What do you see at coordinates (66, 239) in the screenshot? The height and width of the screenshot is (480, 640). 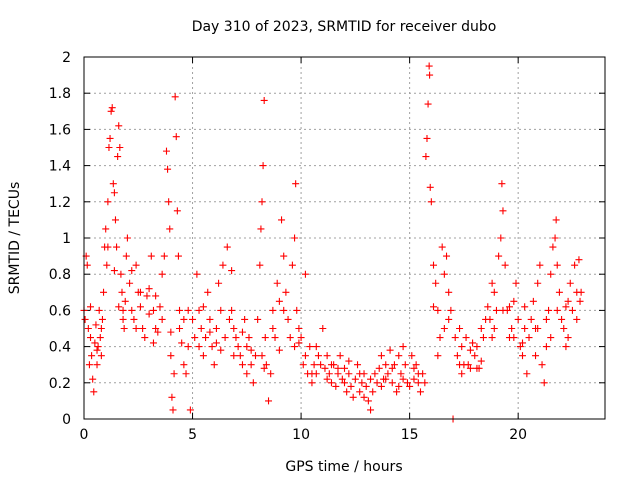 I see `y-tick-label: 1` at bounding box center [66, 239].